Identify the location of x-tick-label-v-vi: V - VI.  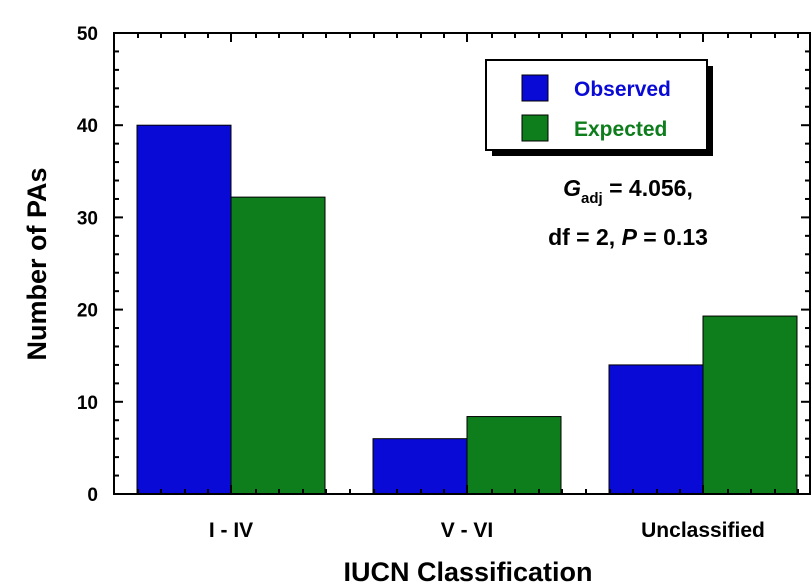
(467, 530).